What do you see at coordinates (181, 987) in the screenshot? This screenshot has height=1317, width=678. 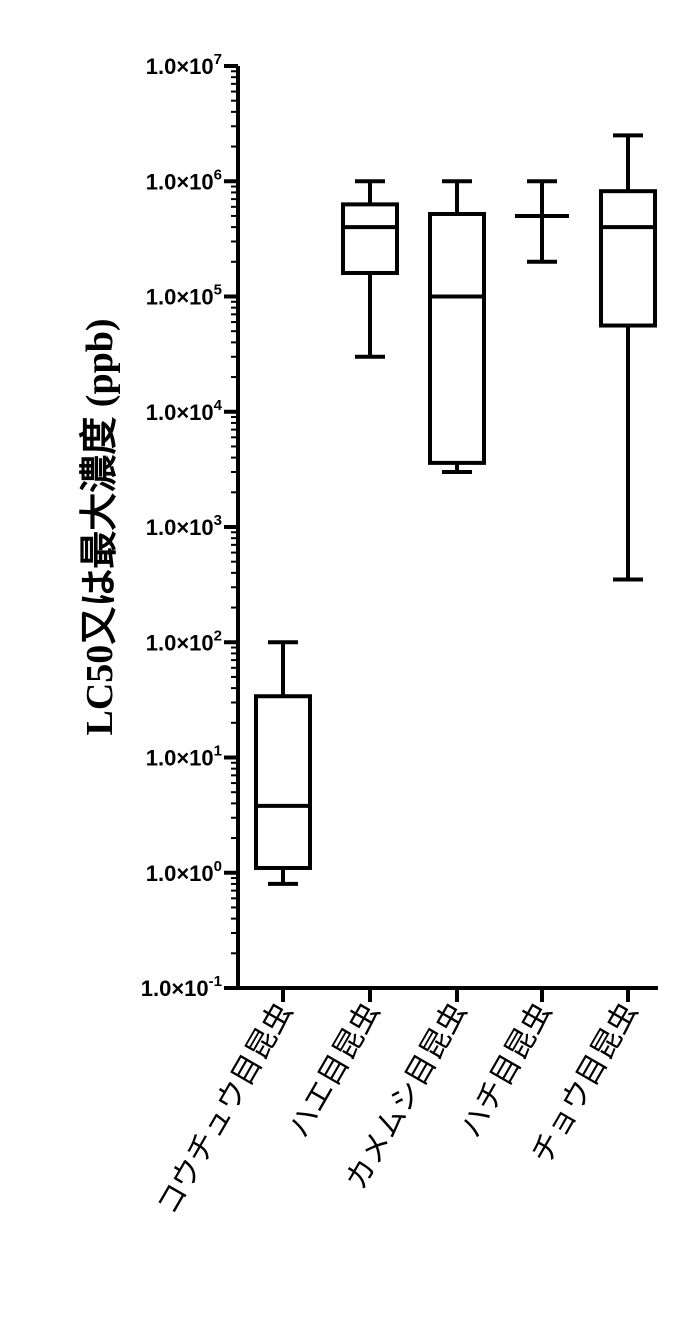 I see `y-tick-label: 1.0×10⁻¹` at bounding box center [181, 987].